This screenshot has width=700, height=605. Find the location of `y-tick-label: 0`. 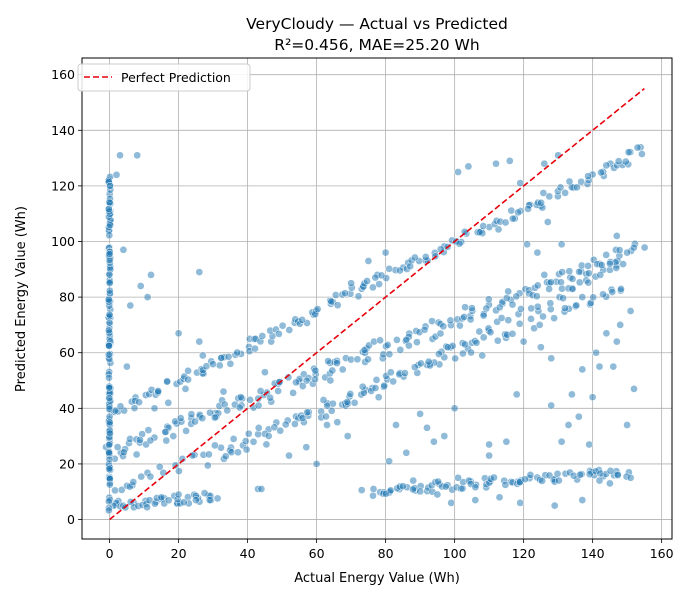

y-tick-label: 0 is located at coordinates (71, 519).